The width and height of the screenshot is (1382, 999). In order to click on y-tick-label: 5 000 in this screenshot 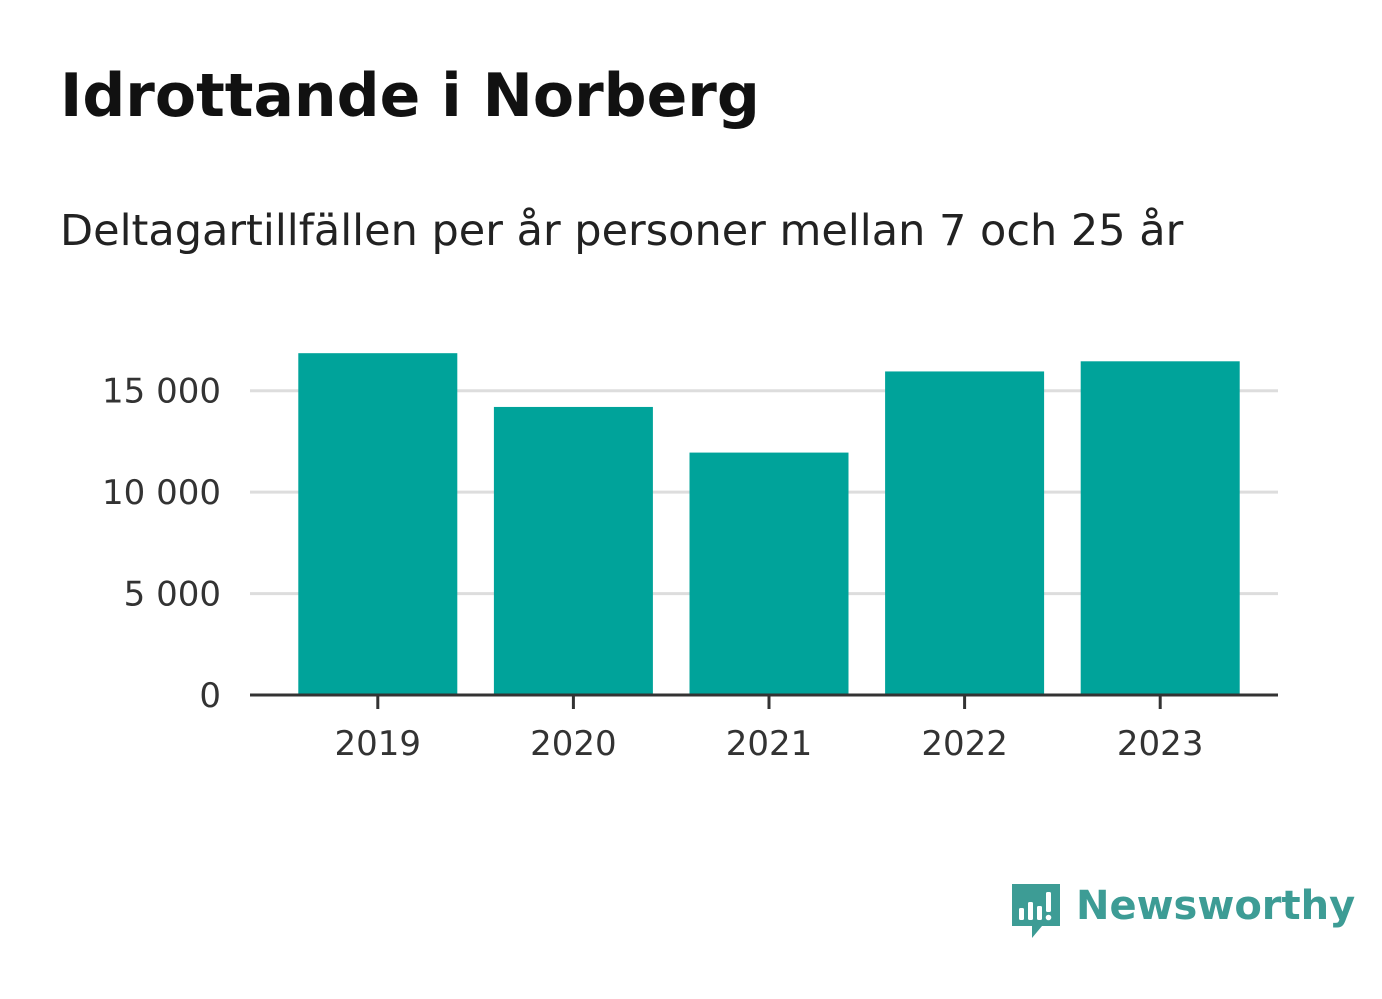, I will do `click(172, 595)`.